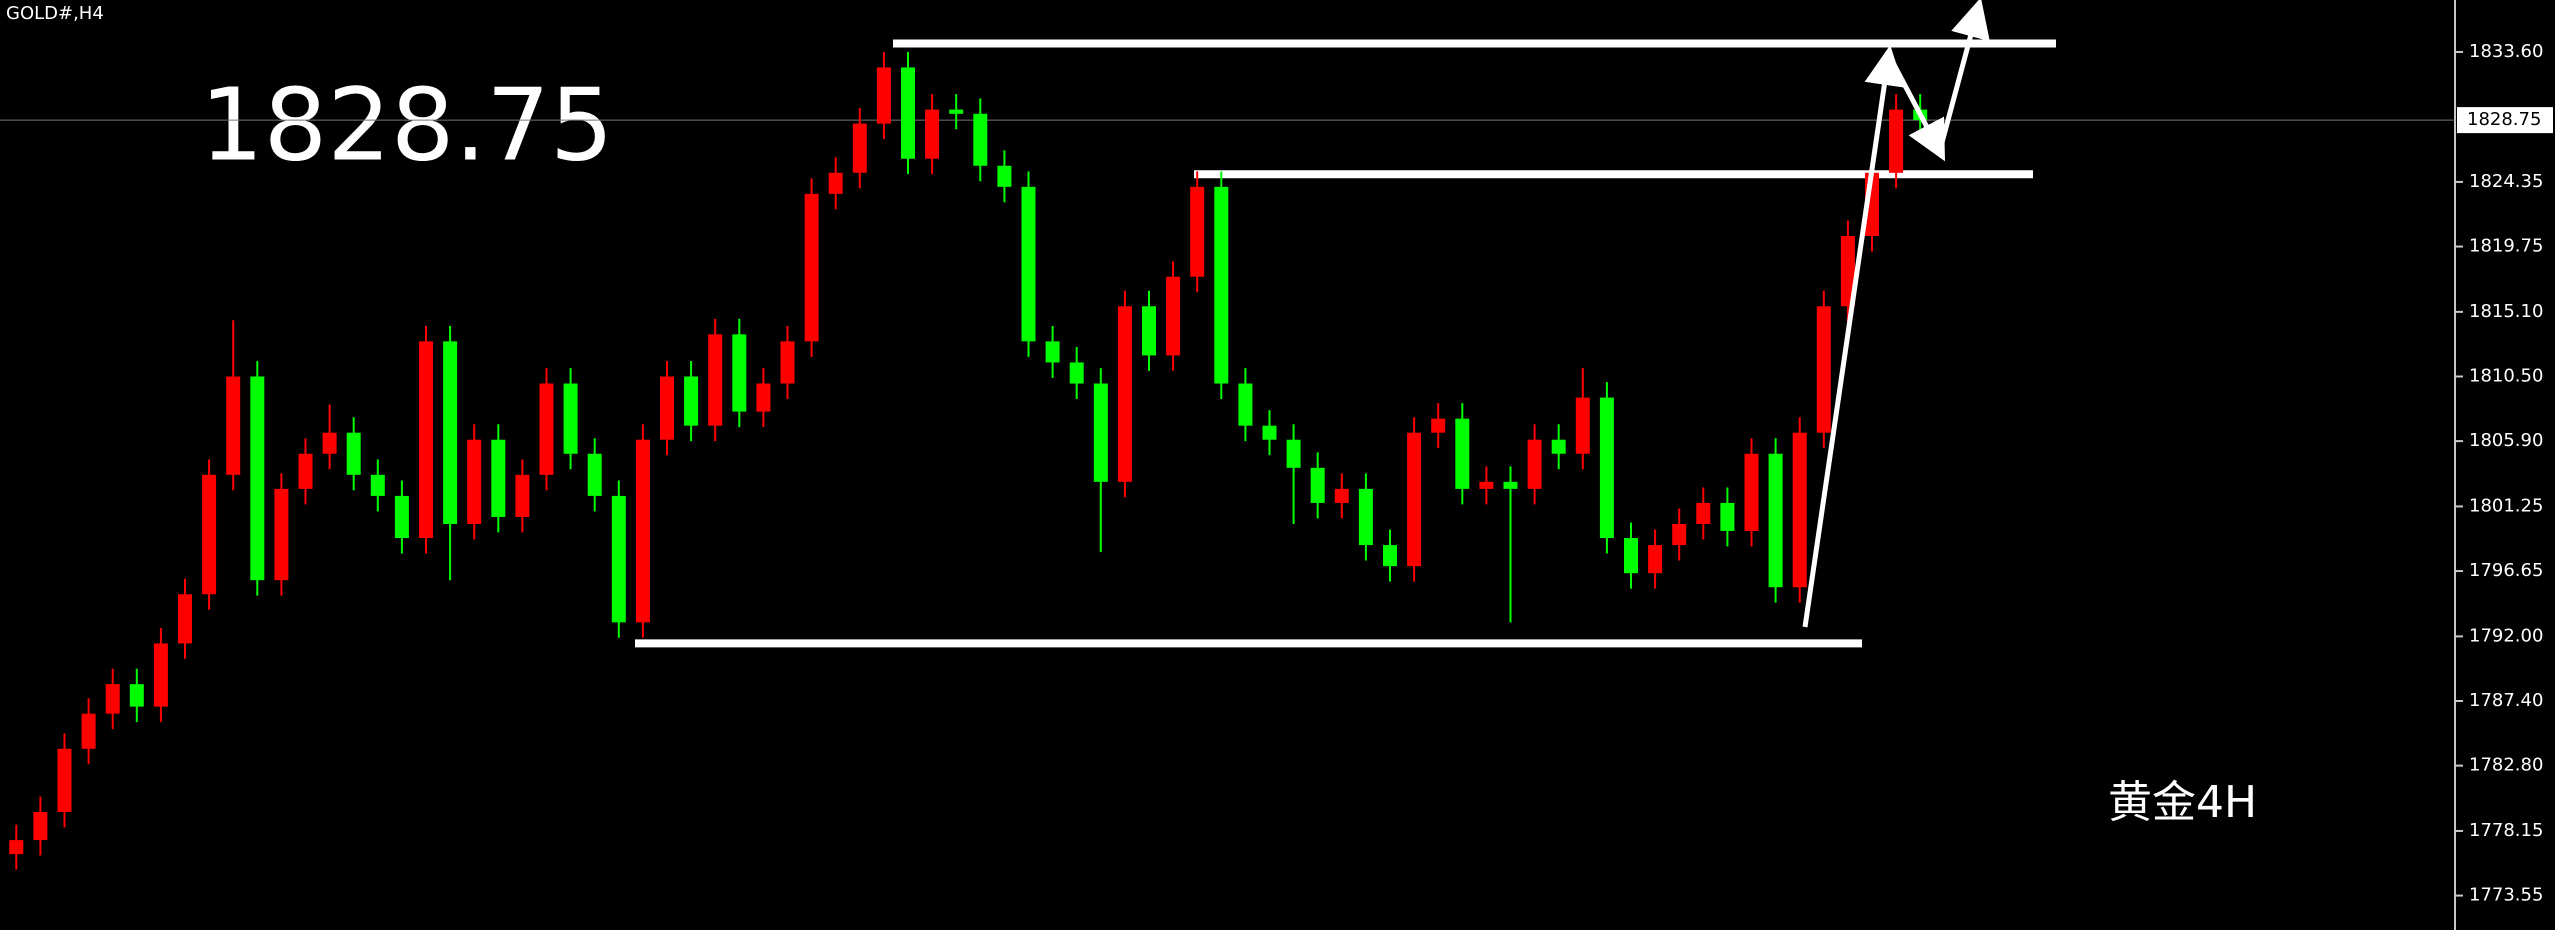 This screenshot has height=930, width=2555. I want to click on y-tick-label: 1824.35, so click(2506, 181).